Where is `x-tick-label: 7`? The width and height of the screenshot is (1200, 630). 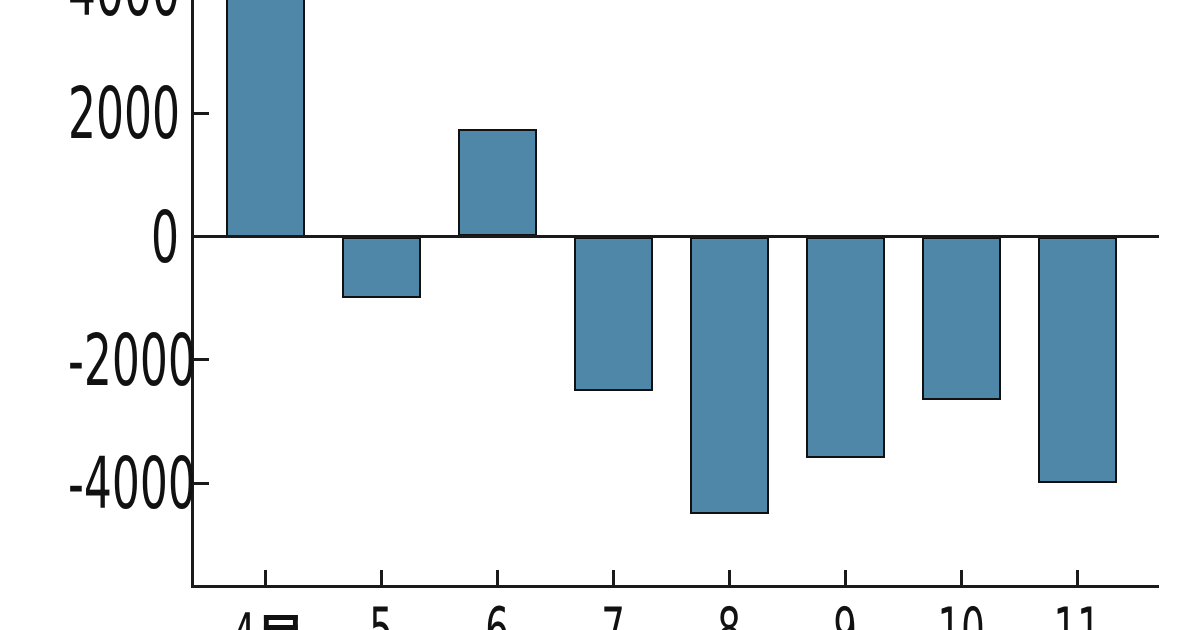
x-tick-label: 7 is located at coordinates (613, 612).